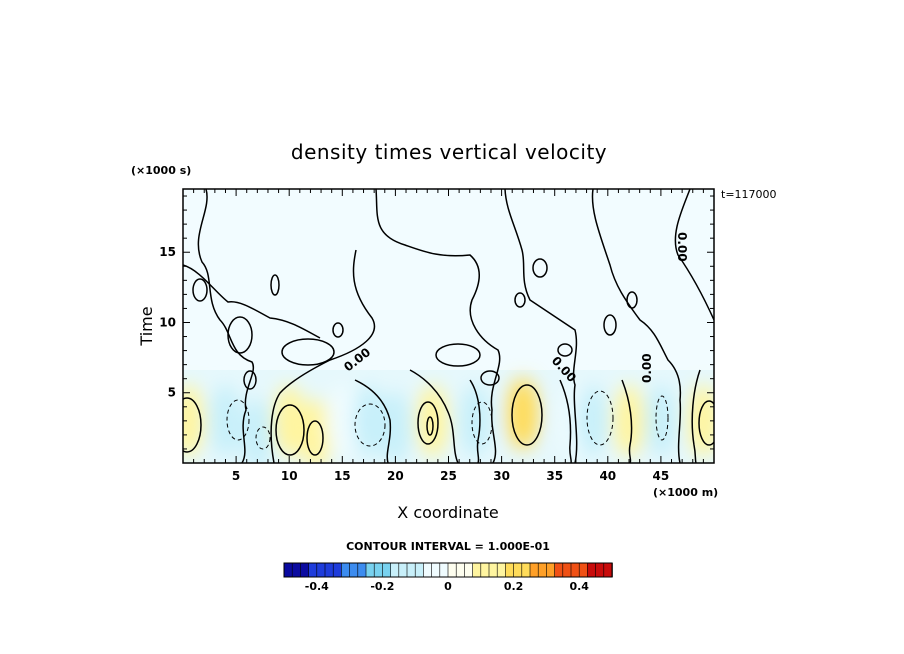 Image resolution: width=904 pixels, height=654 pixels. I want to click on contour-positive-core, so click(430, 426).